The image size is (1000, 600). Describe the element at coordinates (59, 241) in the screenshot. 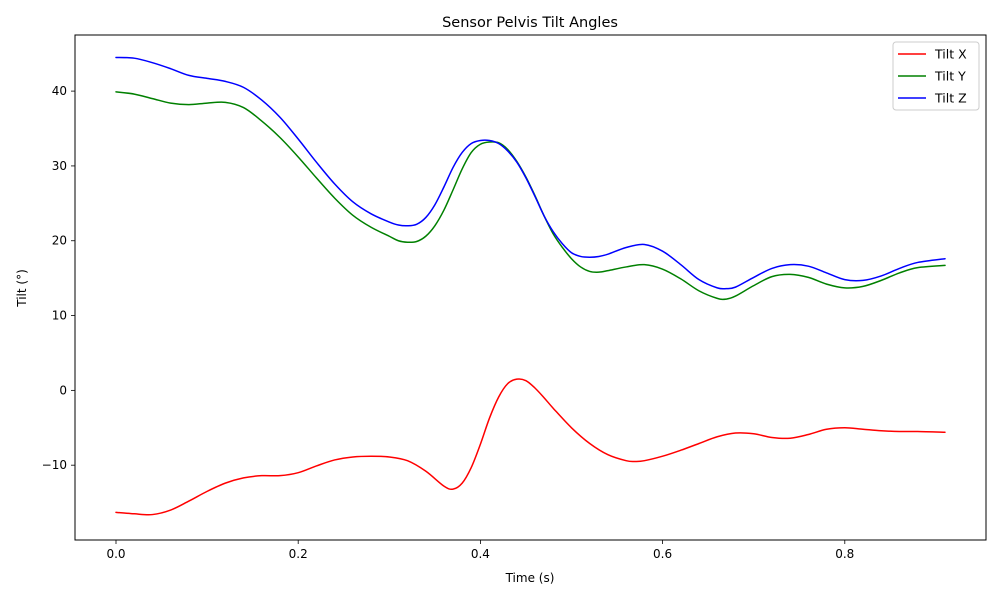

I see `y-tick-label: 20` at that location.